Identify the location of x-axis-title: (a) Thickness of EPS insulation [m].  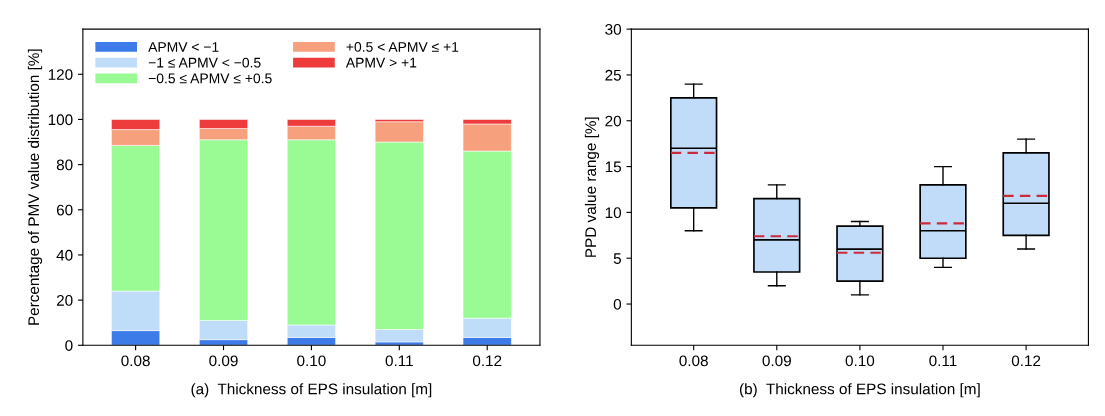
(311, 390).